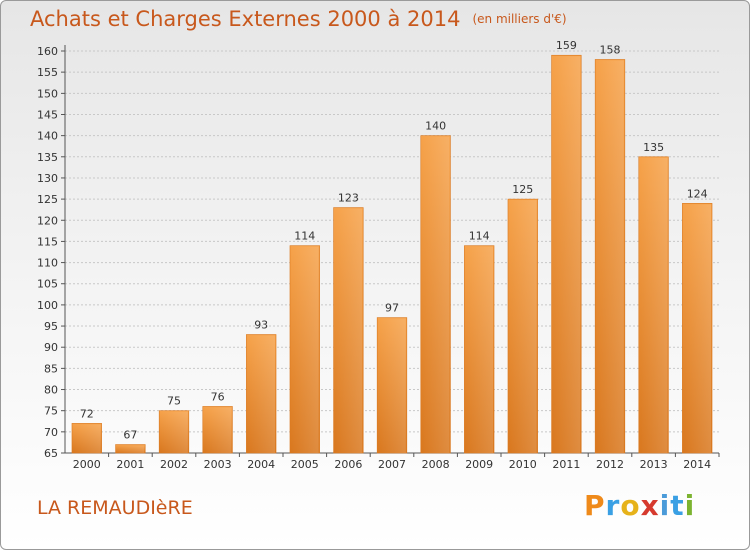 This screenshot has width=750, height=550. I want to click on y-tick-label: 100, so click(47, 305).